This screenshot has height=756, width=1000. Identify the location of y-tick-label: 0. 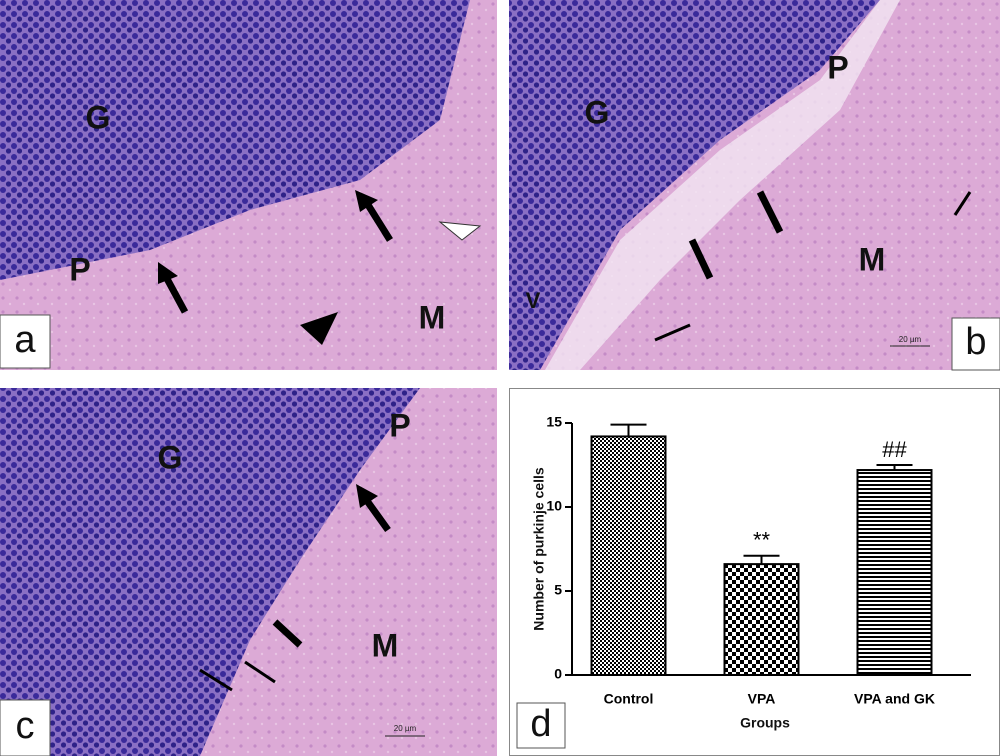
(558, 674).